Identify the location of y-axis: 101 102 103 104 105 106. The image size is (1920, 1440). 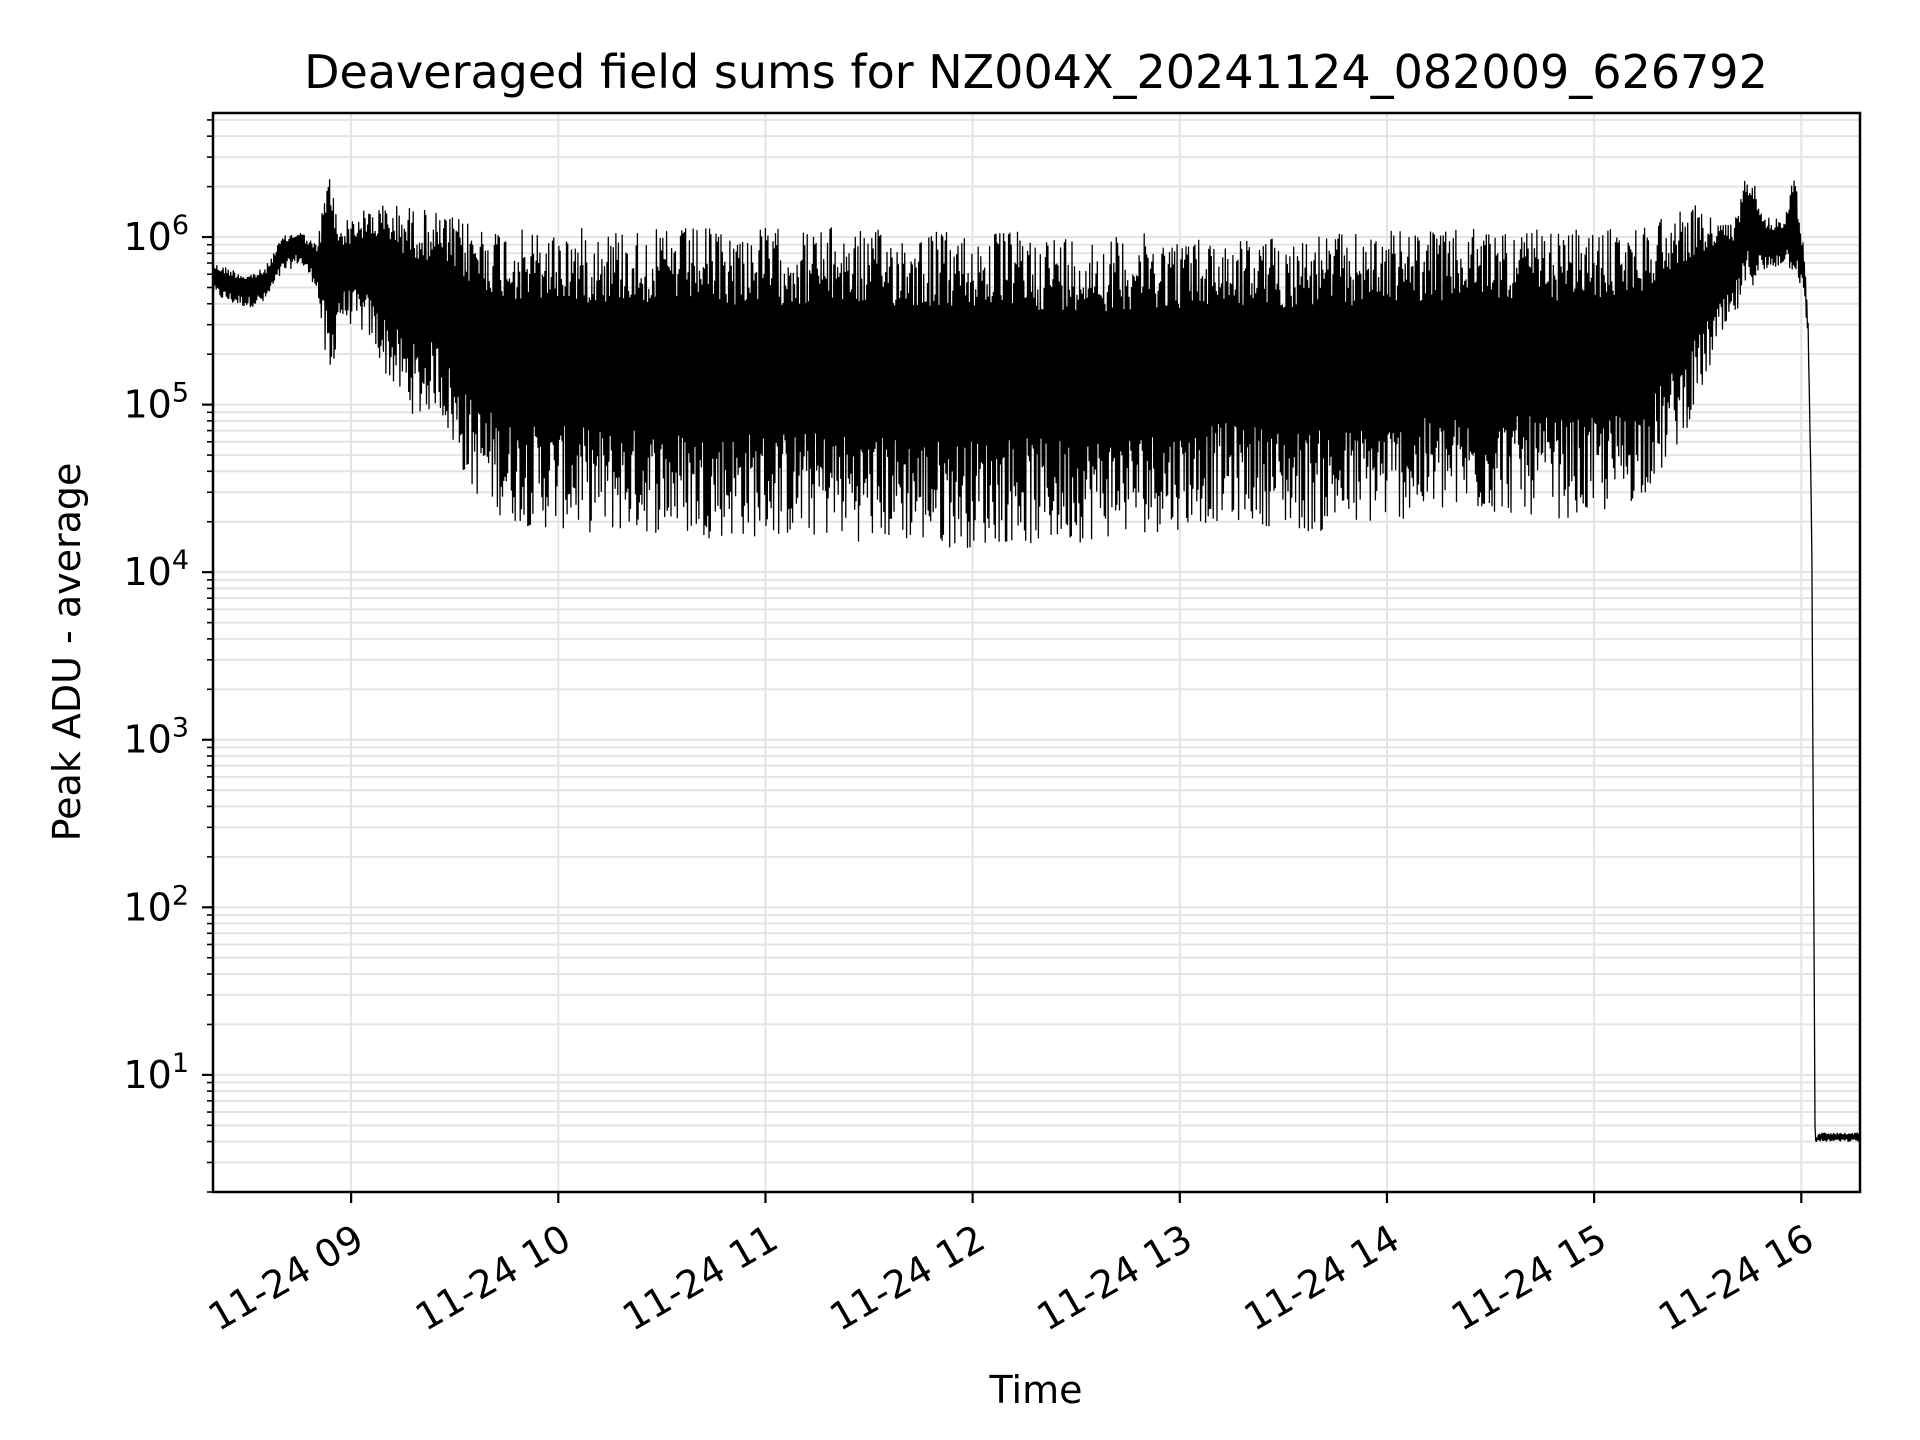
(168, 656).